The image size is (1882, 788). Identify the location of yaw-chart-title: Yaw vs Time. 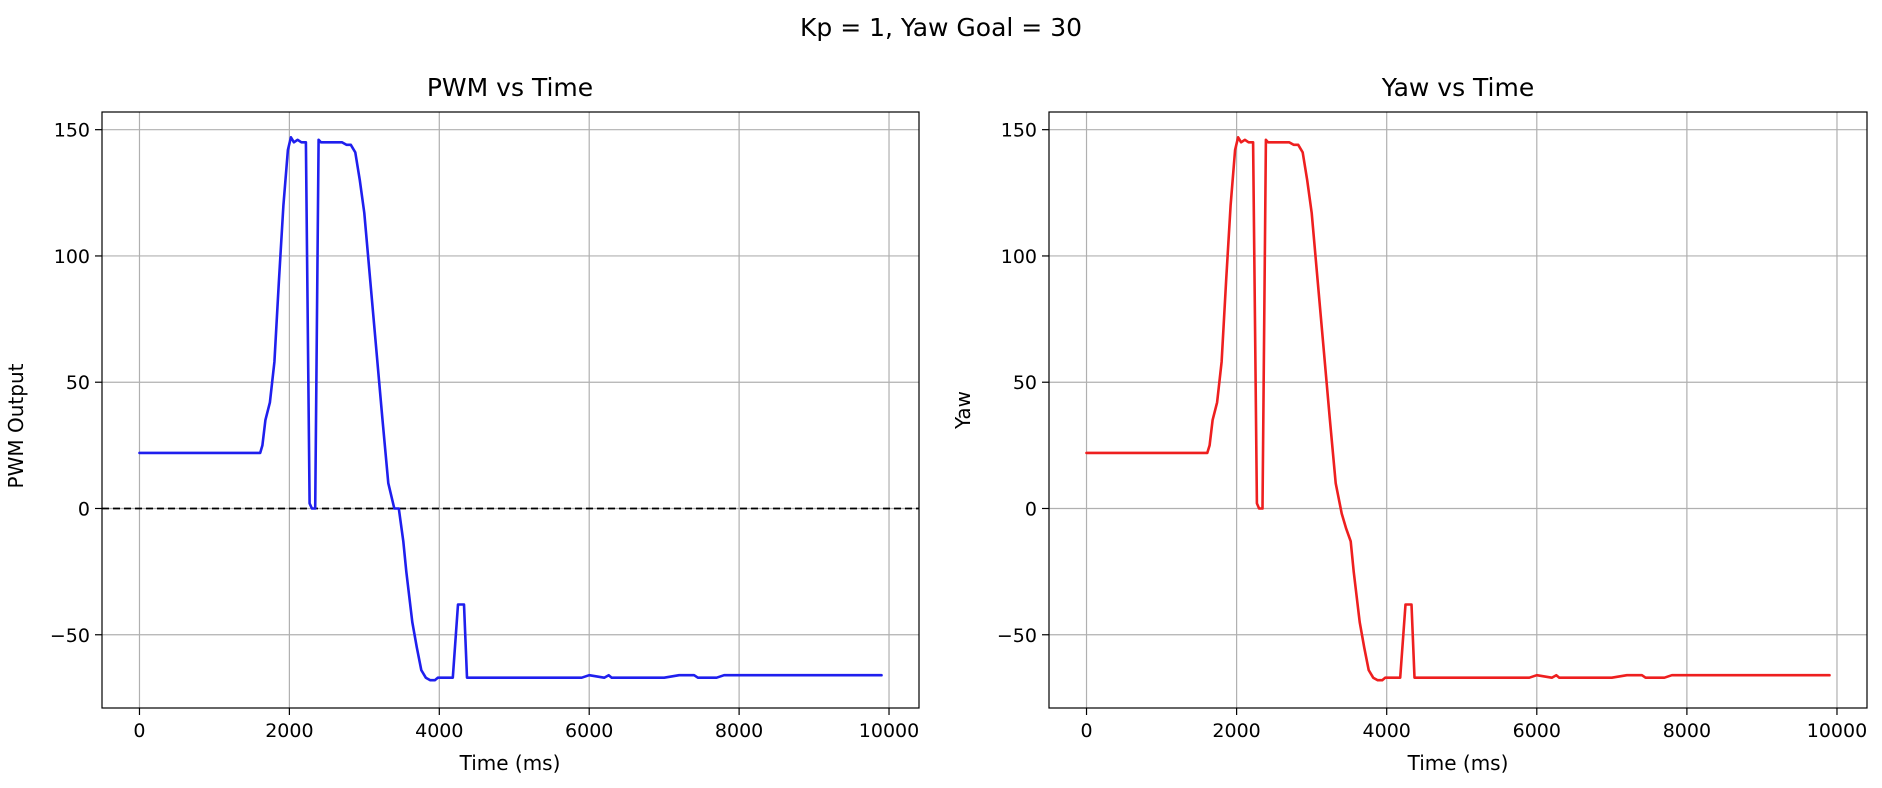
(1458, 87).